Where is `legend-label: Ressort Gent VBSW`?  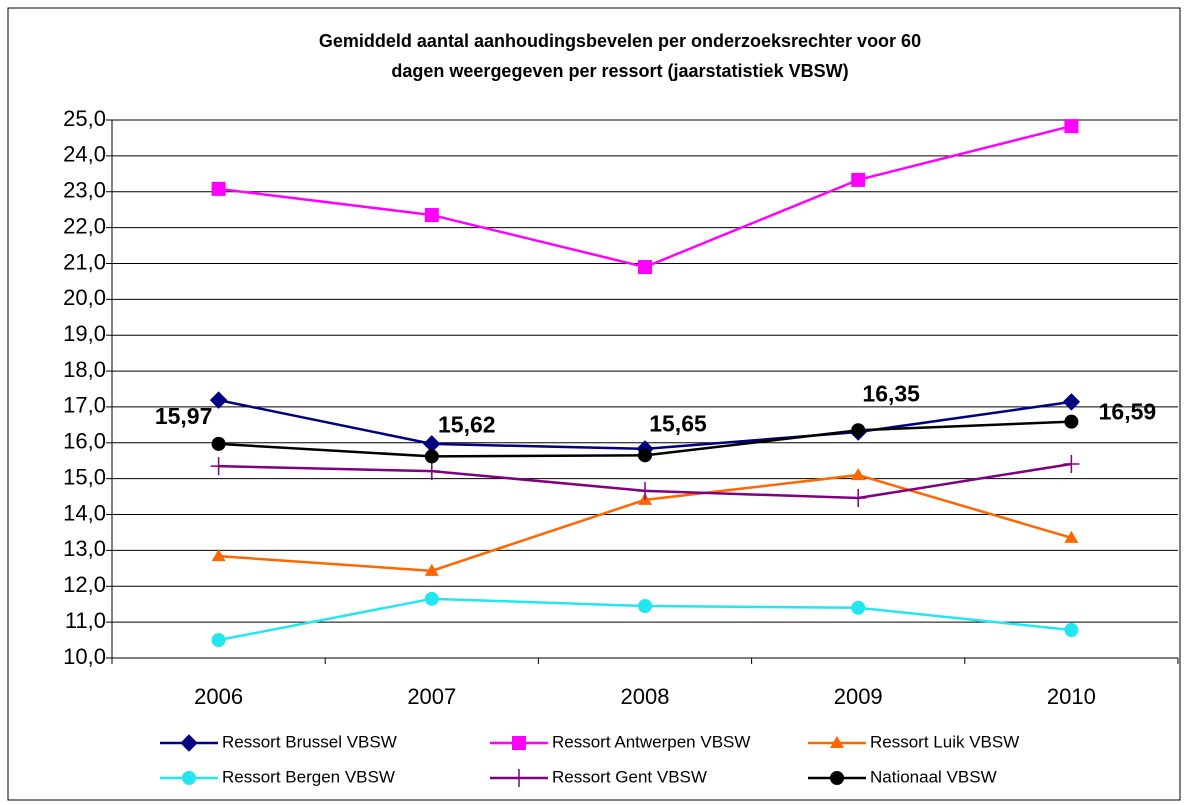 legend-label: Ressort Gent VBSW is located at coordinates (629, 776).